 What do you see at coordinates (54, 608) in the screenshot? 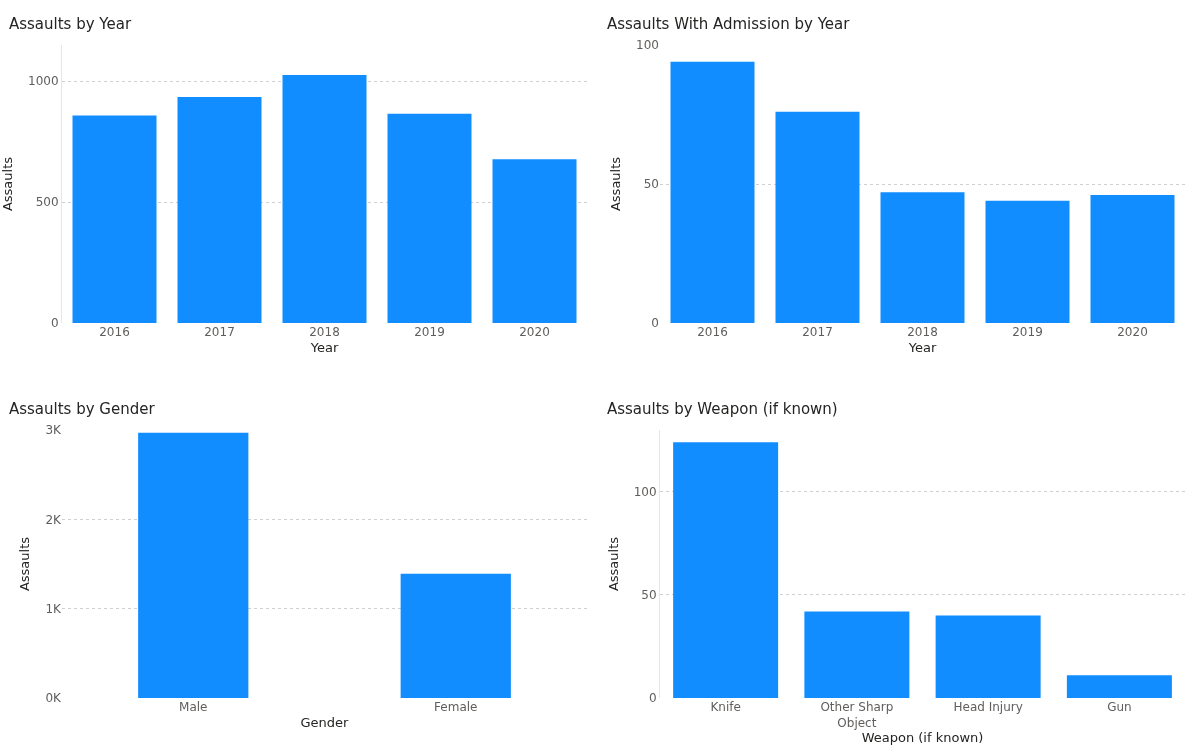
I see `y-tick-label: 1K` at bounding box center [54, 608].